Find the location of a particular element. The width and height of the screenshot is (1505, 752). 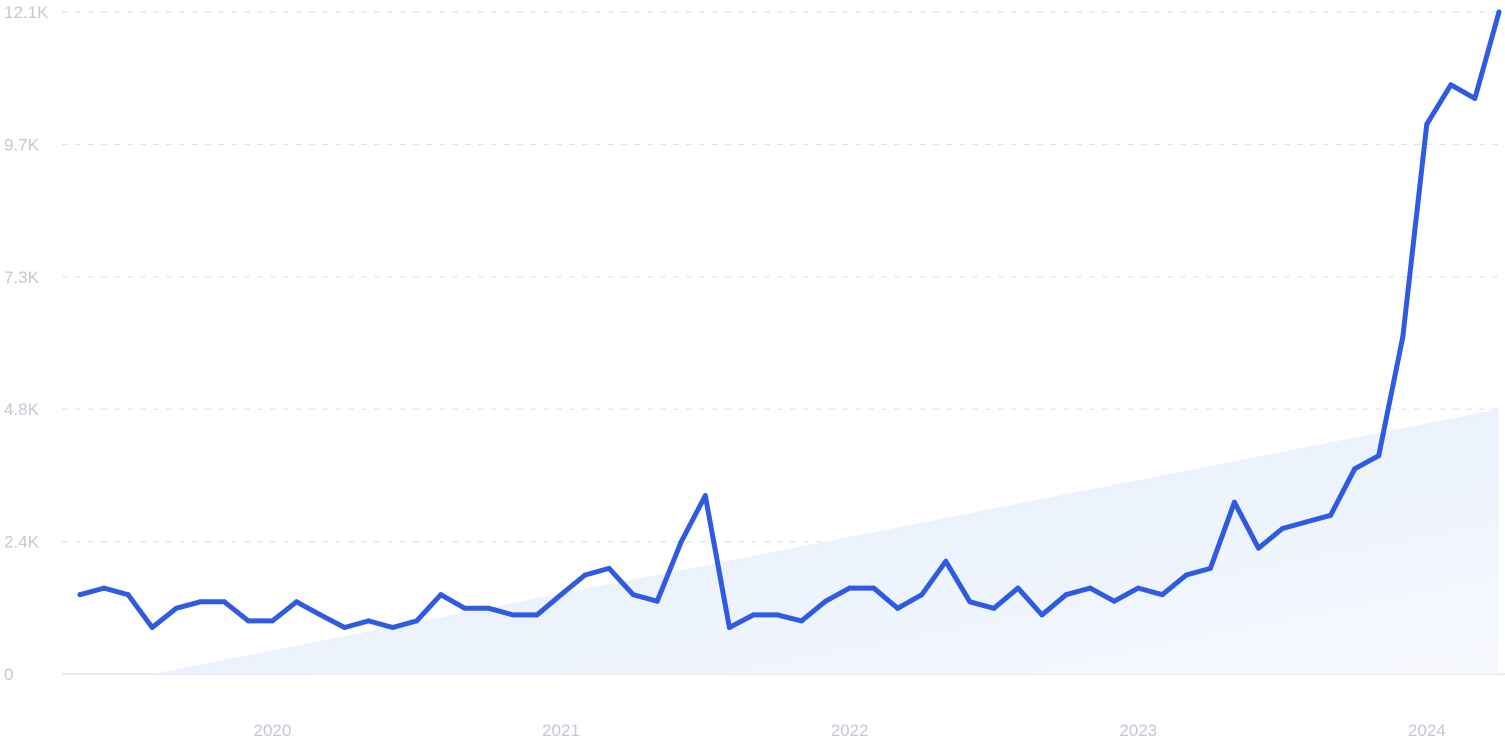

x-tick-label: 2021 is located at coordinates (561, 730).